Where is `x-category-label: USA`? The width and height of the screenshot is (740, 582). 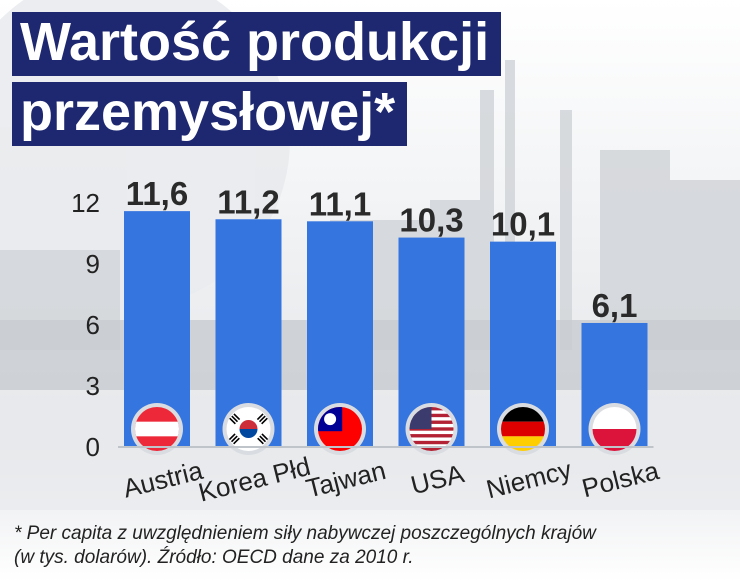
x-category-label: USA is located at coordinates (438, 479).